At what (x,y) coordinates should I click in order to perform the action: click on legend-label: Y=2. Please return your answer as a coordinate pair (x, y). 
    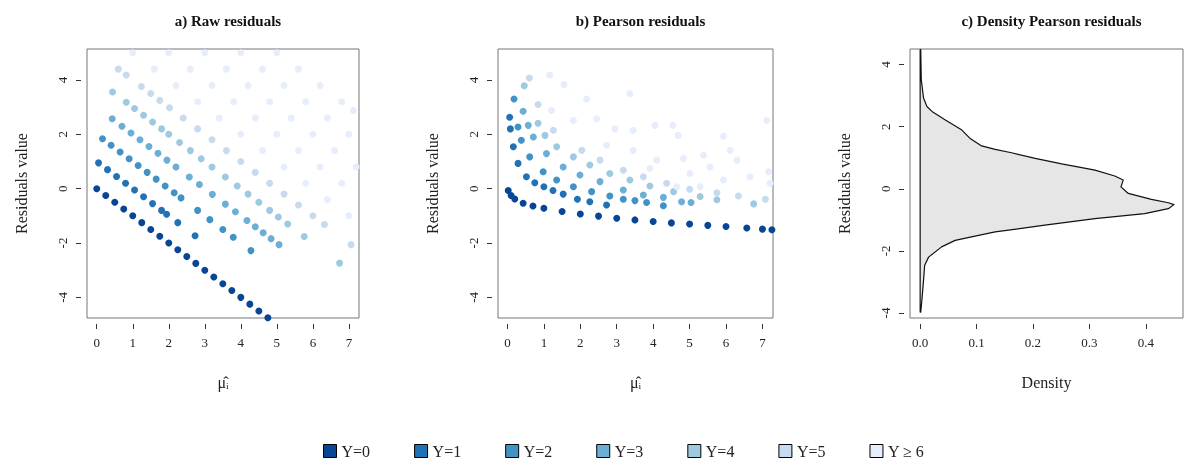
    Looking at the image, I should click on (538, 451).